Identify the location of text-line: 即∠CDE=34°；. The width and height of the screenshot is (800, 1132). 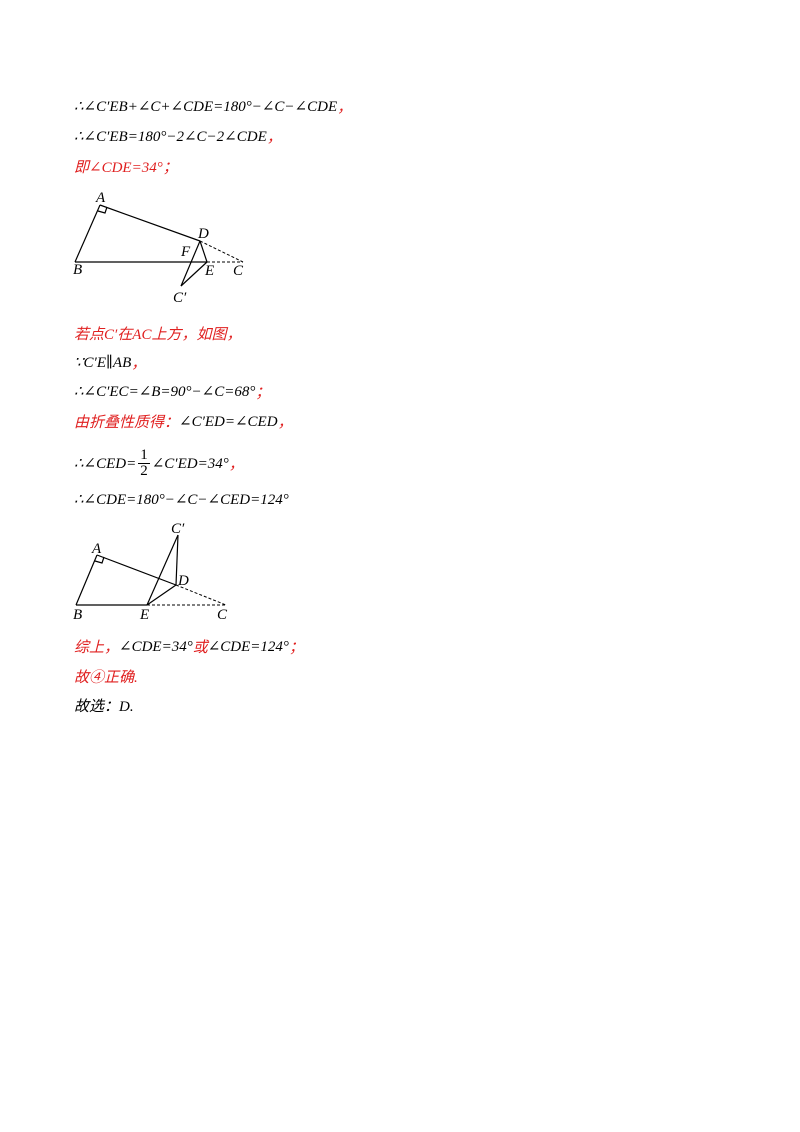
(126, 166).